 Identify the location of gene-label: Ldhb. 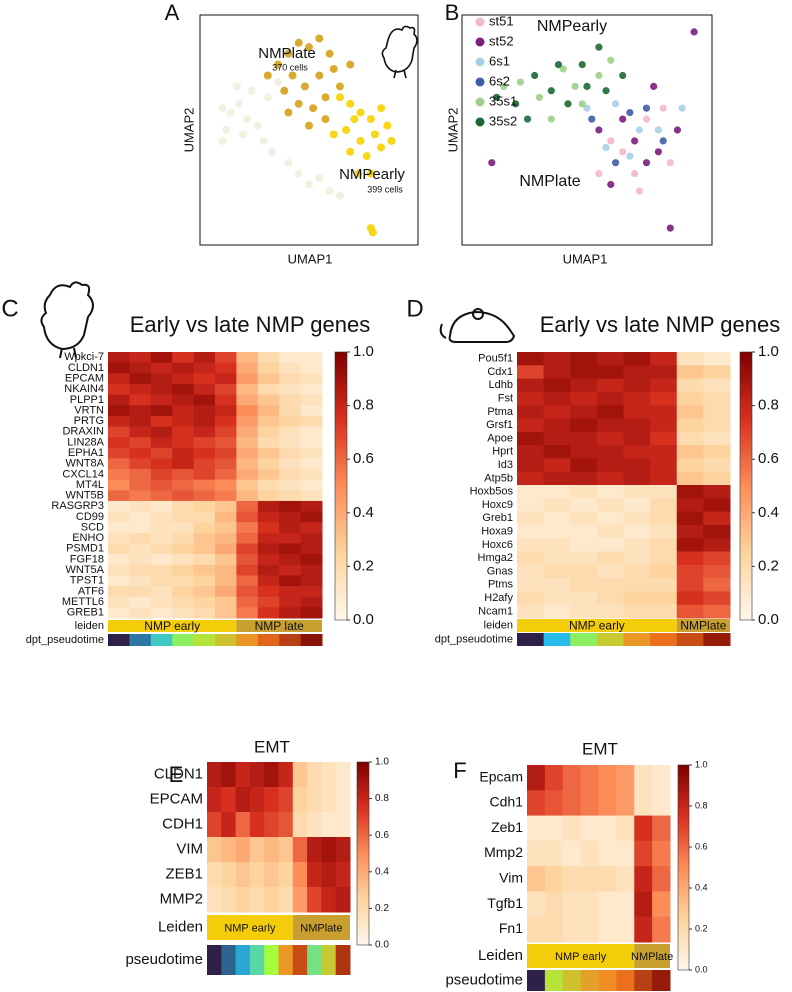
(501, 385).